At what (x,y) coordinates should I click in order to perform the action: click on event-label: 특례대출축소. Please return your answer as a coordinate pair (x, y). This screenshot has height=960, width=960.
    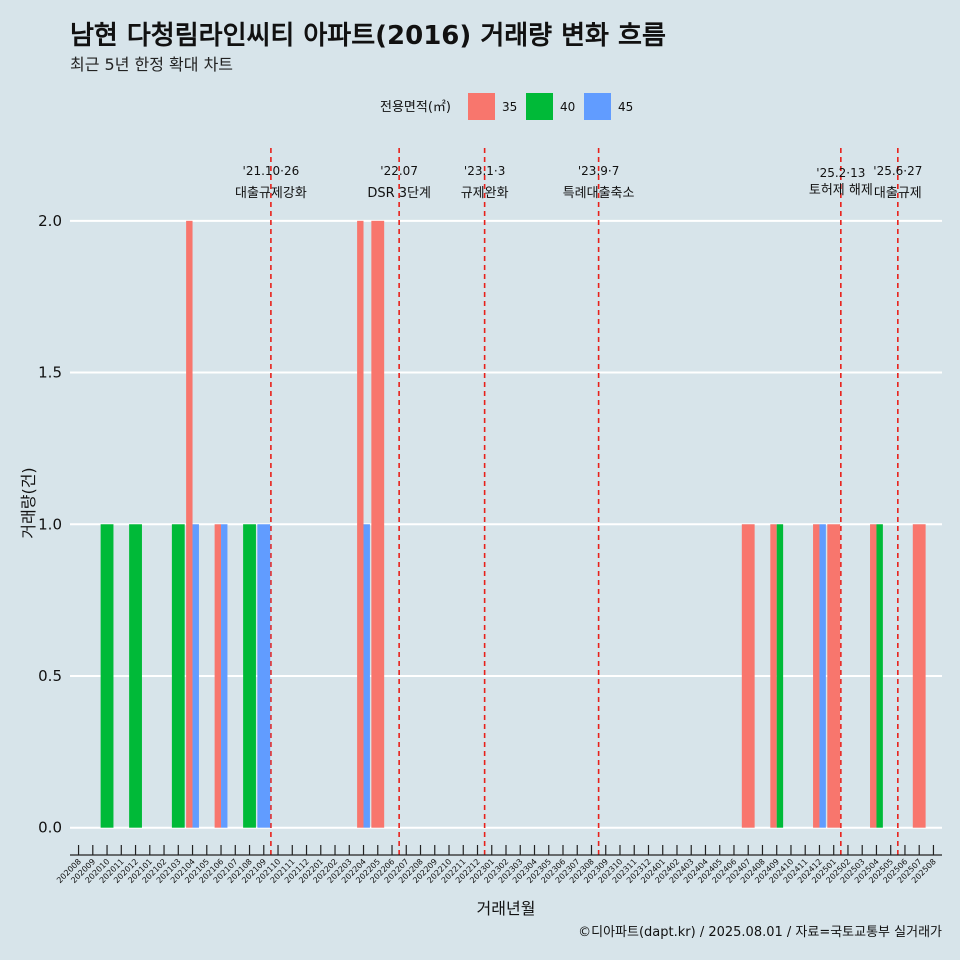
    Looking at the image, I should click on (599, 193).